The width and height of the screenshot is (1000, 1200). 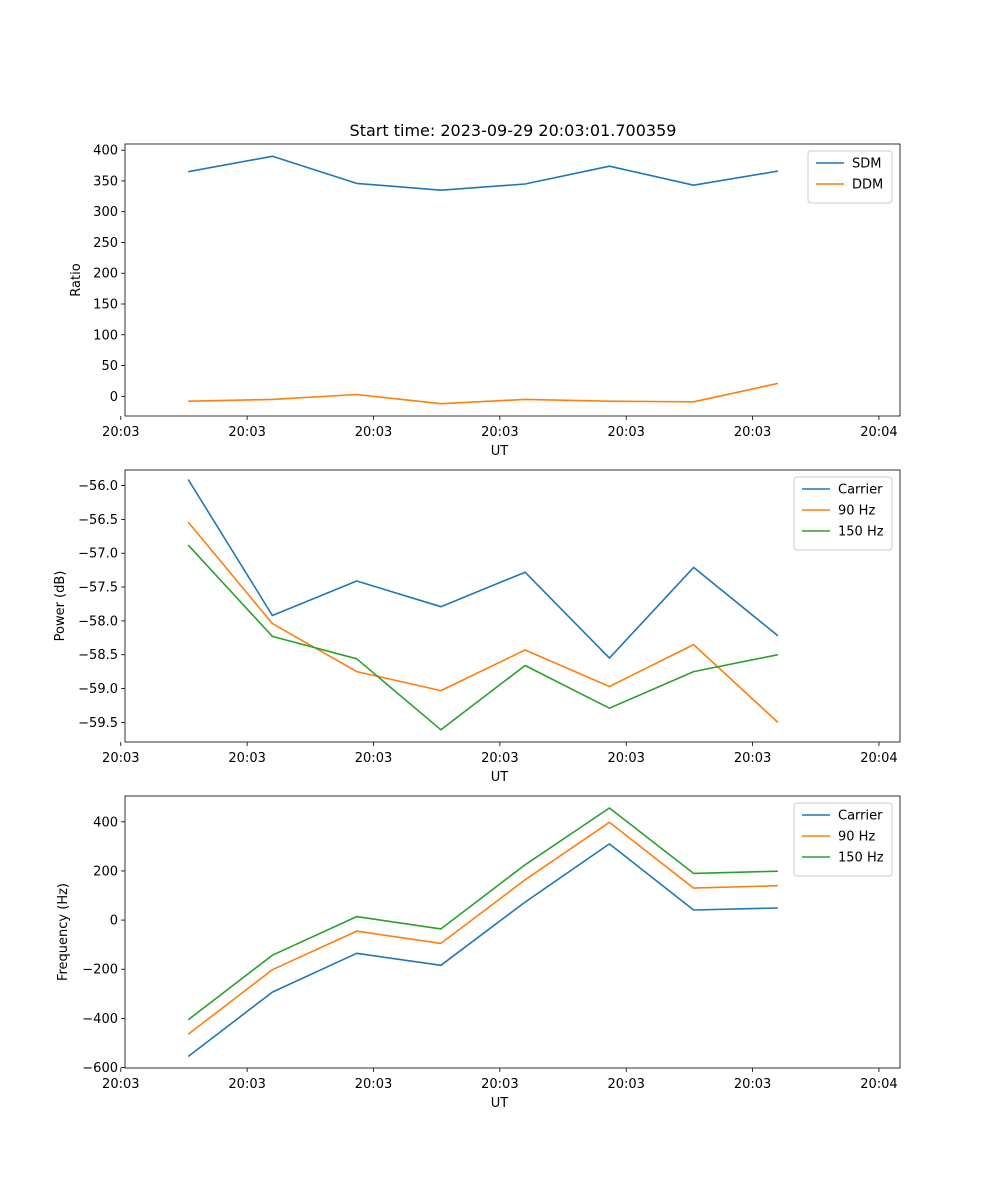 What do you see at coordinates (105, 305) in the screenshot?
I see `y-tick-label: 150` at bounding box center [105, 305].